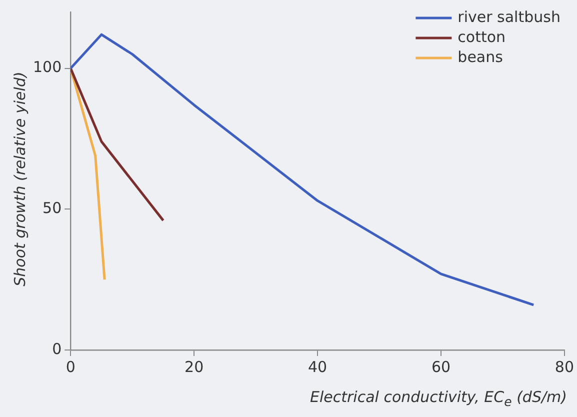  What do you see at coordinates (194, 367) in the screenshot?
I see `x-tick-label: 20` at bounding box center [194, 367].